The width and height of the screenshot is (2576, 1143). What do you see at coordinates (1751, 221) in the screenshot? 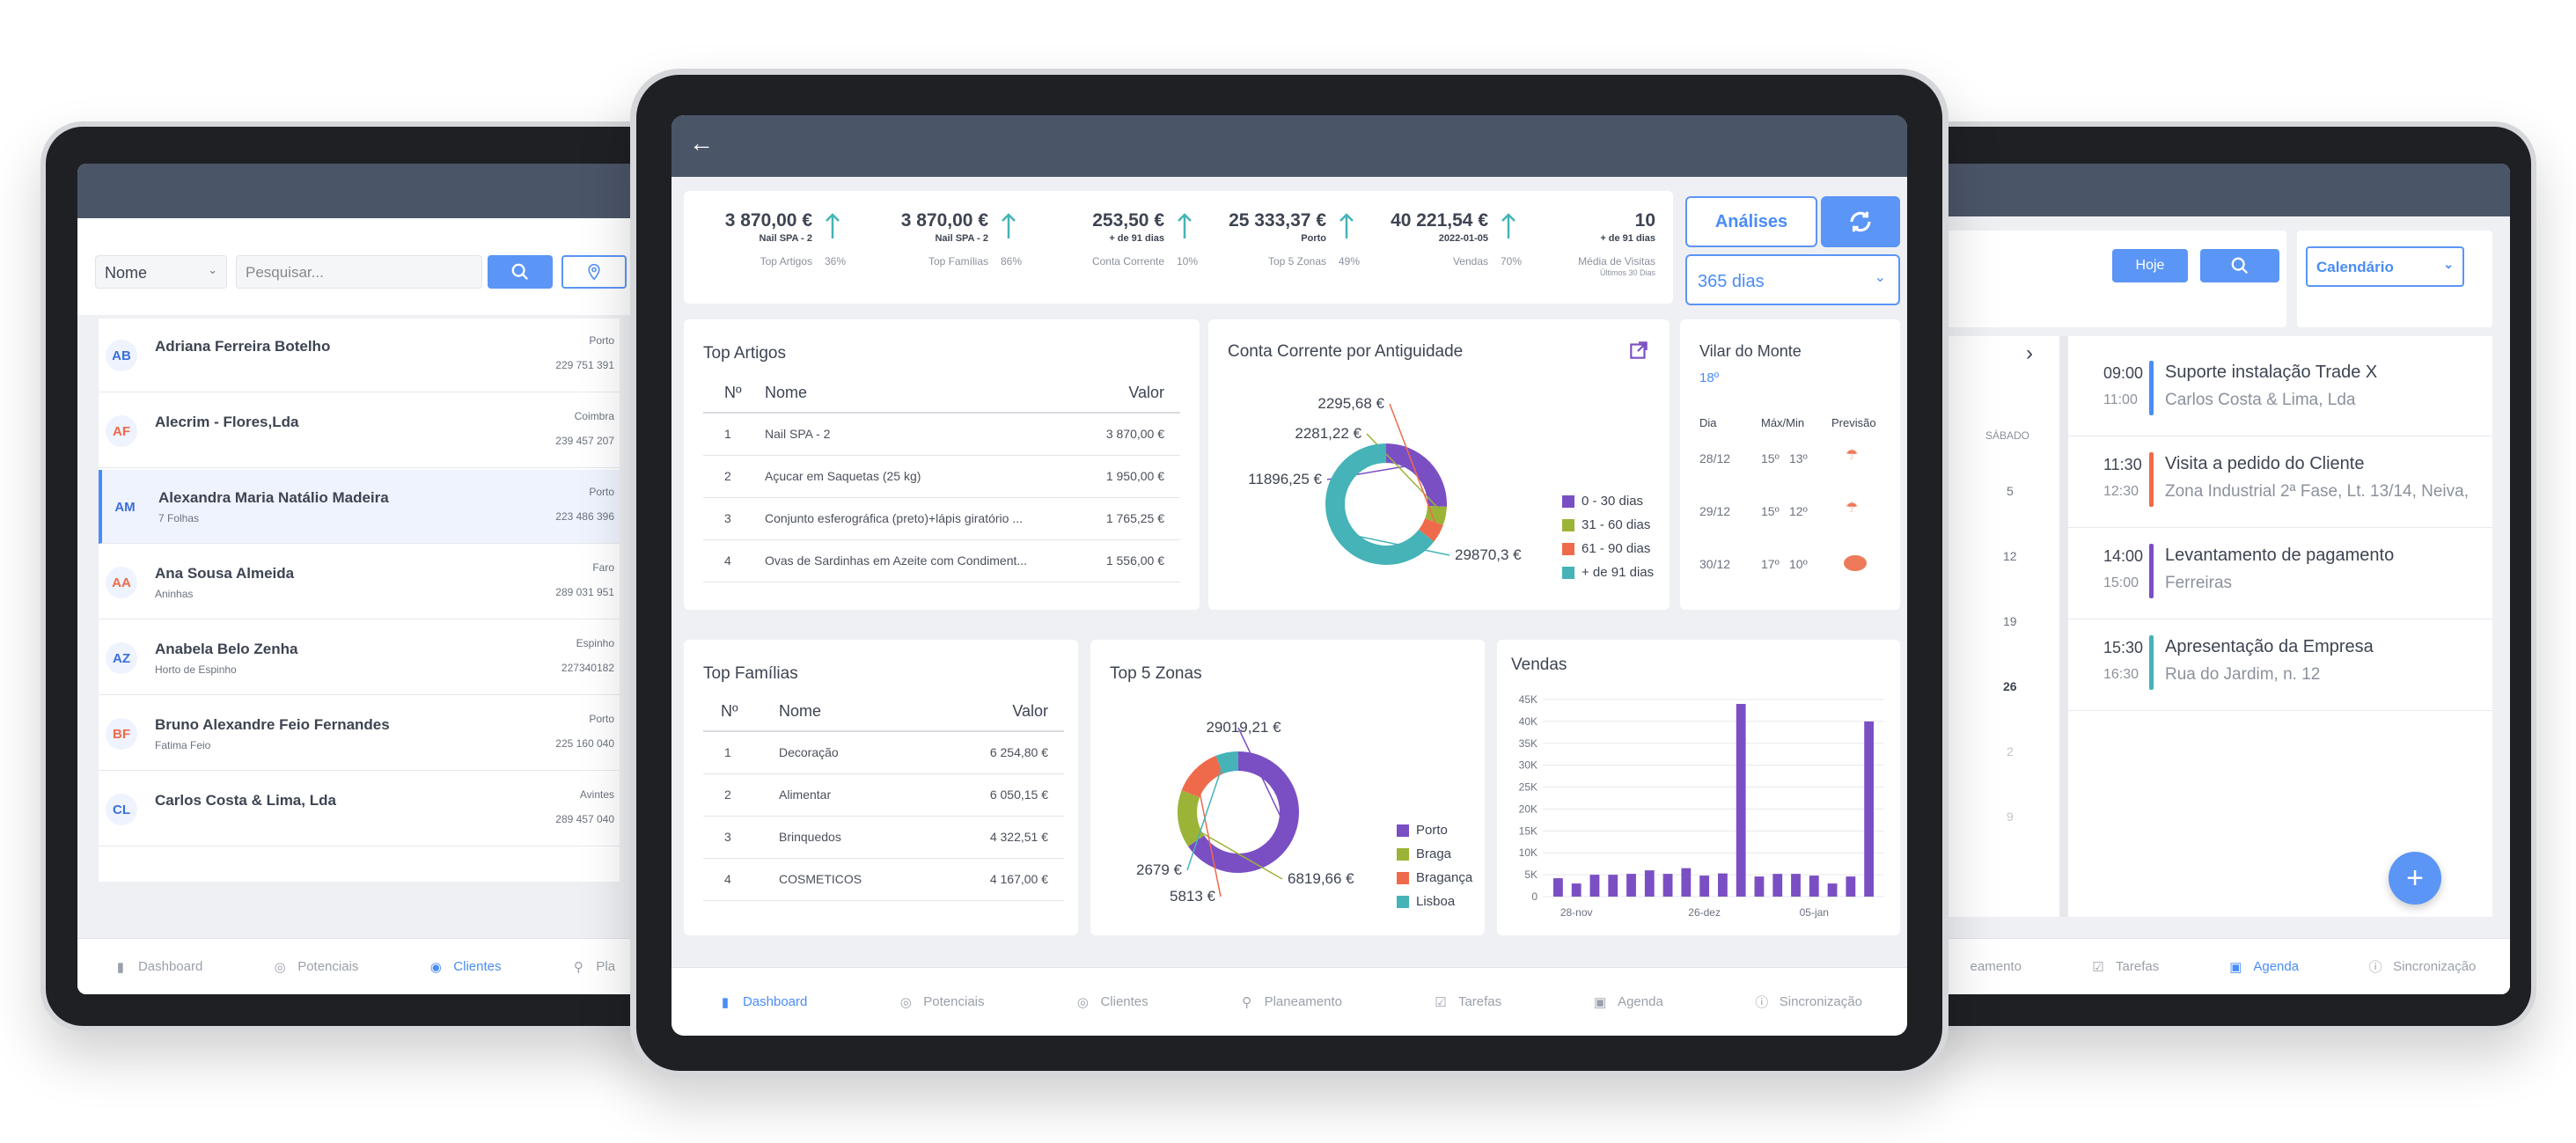
I see `analises-button: Análises` at bounding box center [1751, 221].